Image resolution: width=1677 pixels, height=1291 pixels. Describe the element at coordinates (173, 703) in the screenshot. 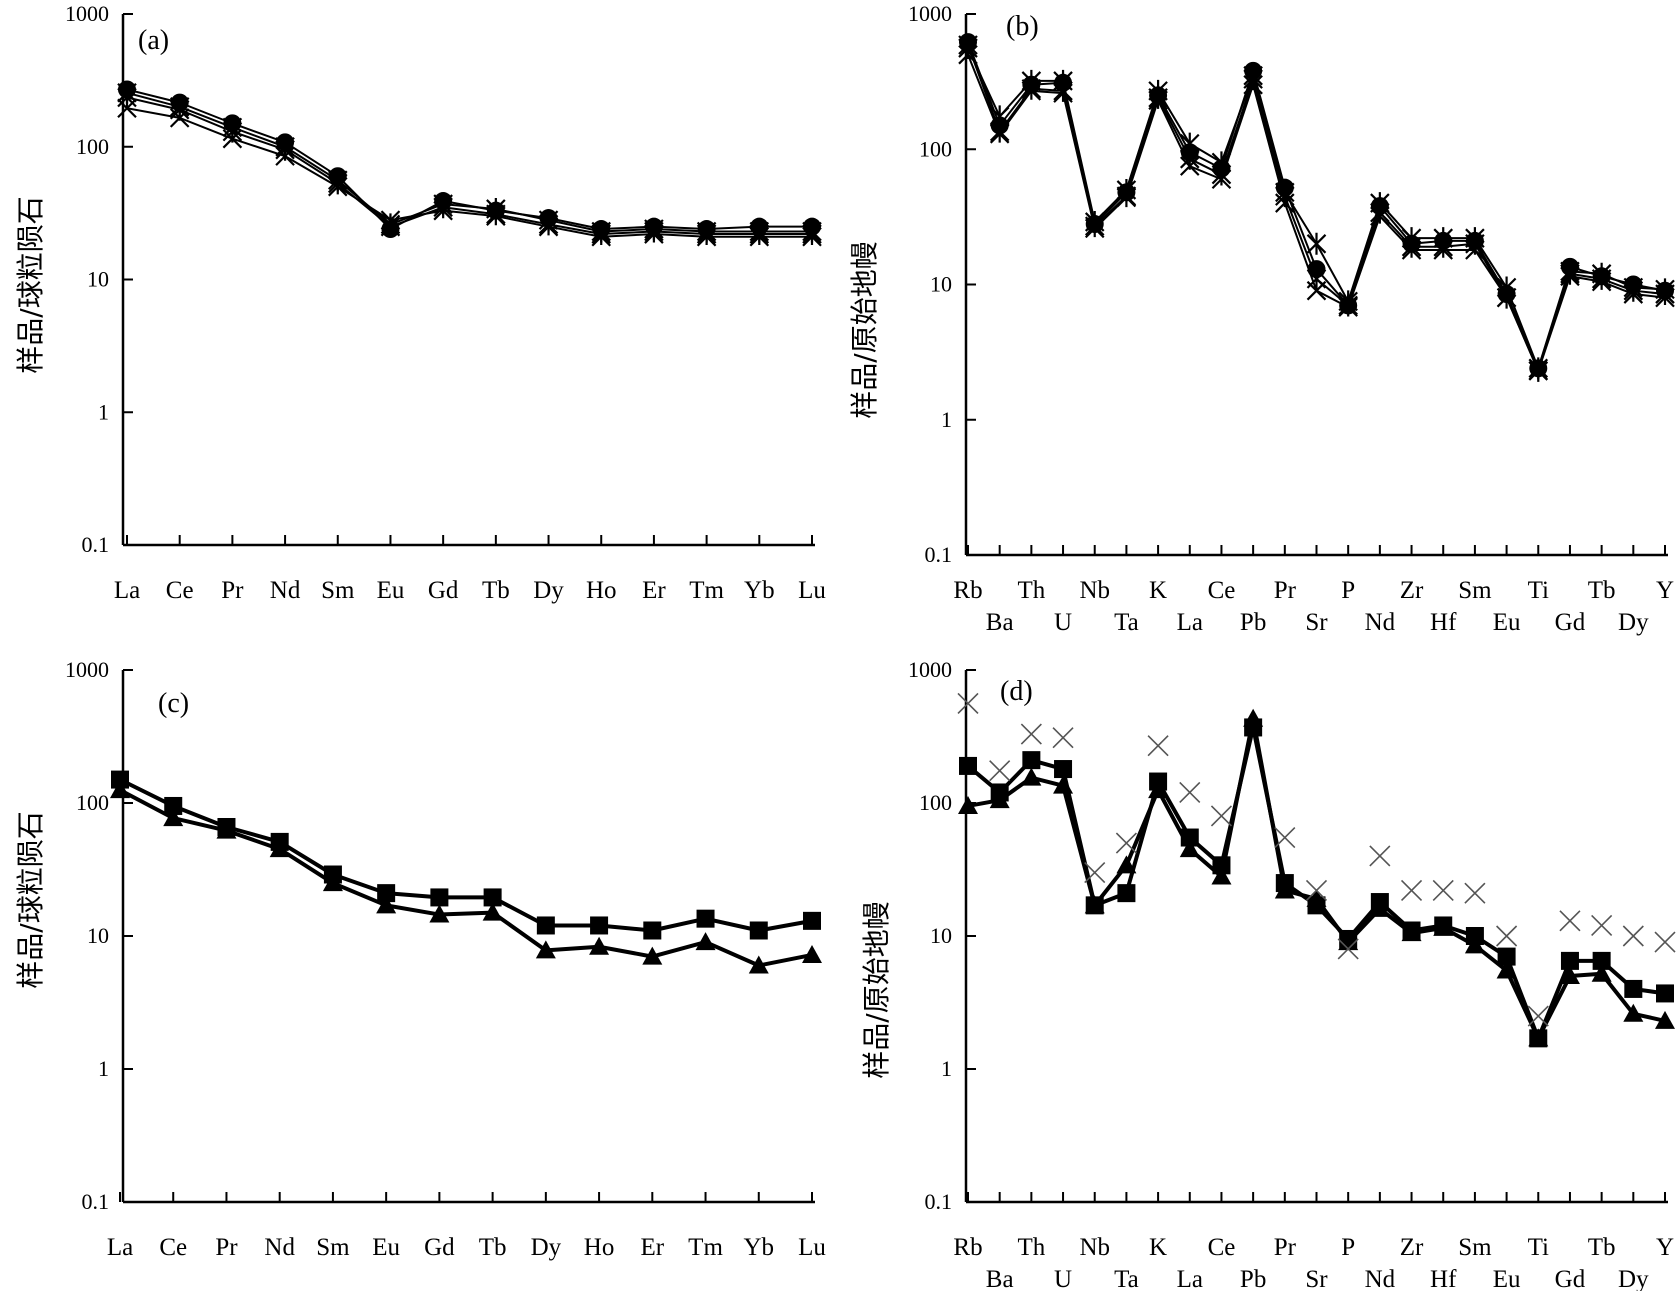

I see `panel-label: (c)` at that location.